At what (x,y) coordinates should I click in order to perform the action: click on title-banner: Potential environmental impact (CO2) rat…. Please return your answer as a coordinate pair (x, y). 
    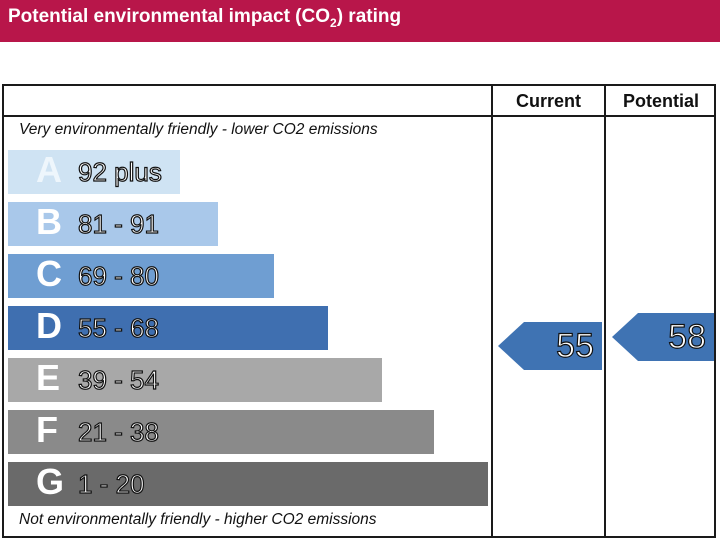
    Looking at the image, I should click on (360, 21).